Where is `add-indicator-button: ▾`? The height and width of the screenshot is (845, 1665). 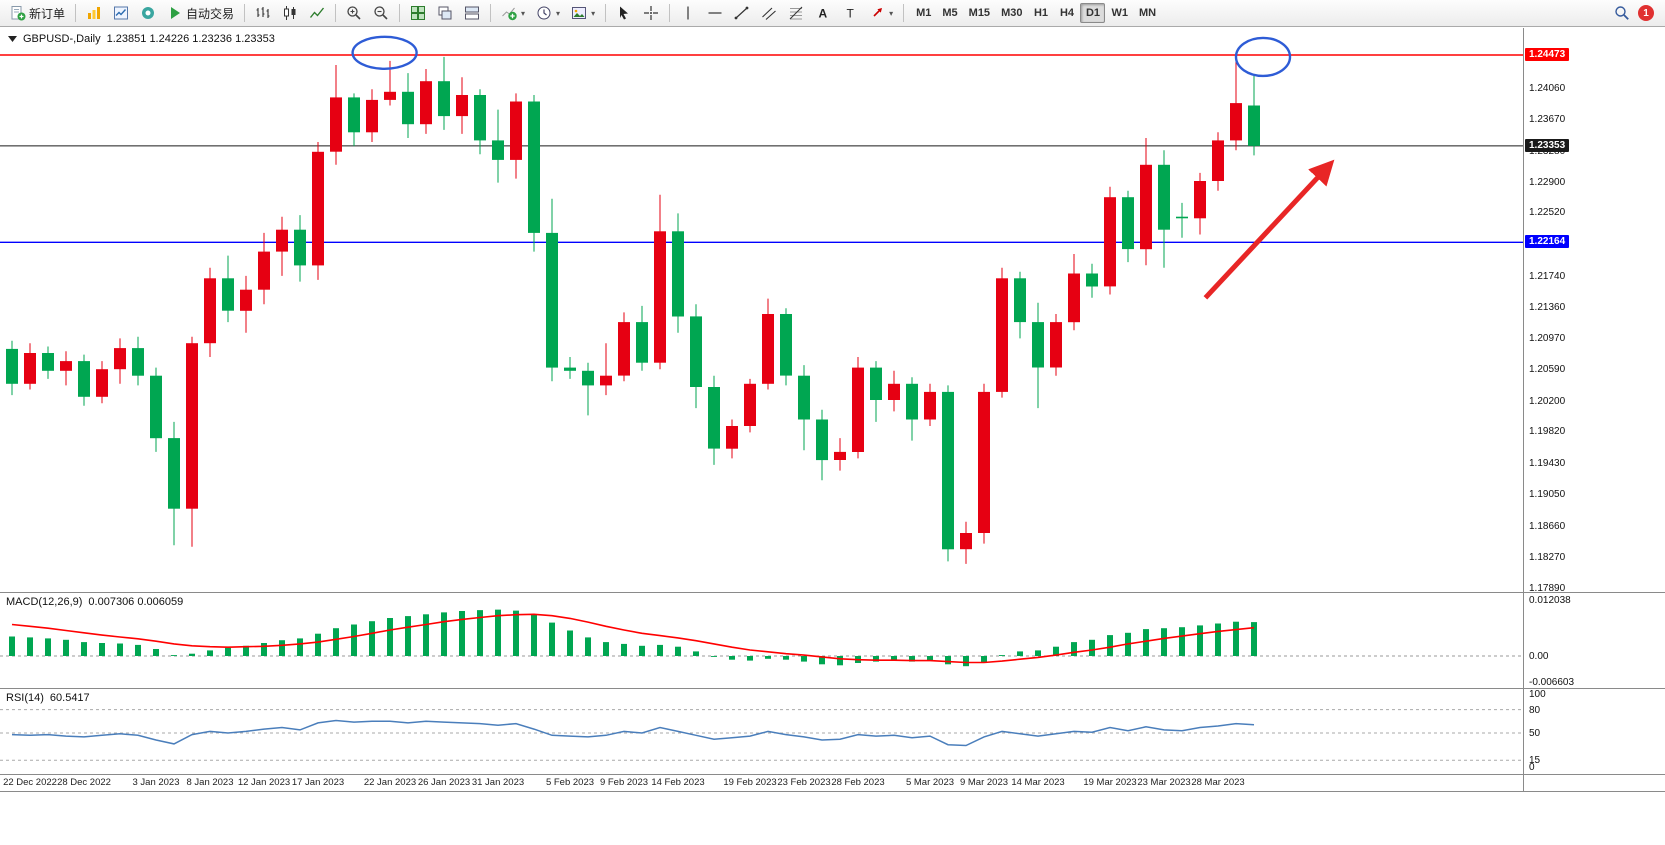
add-indicator-button: ▾ is located at coordinates (513, 13).